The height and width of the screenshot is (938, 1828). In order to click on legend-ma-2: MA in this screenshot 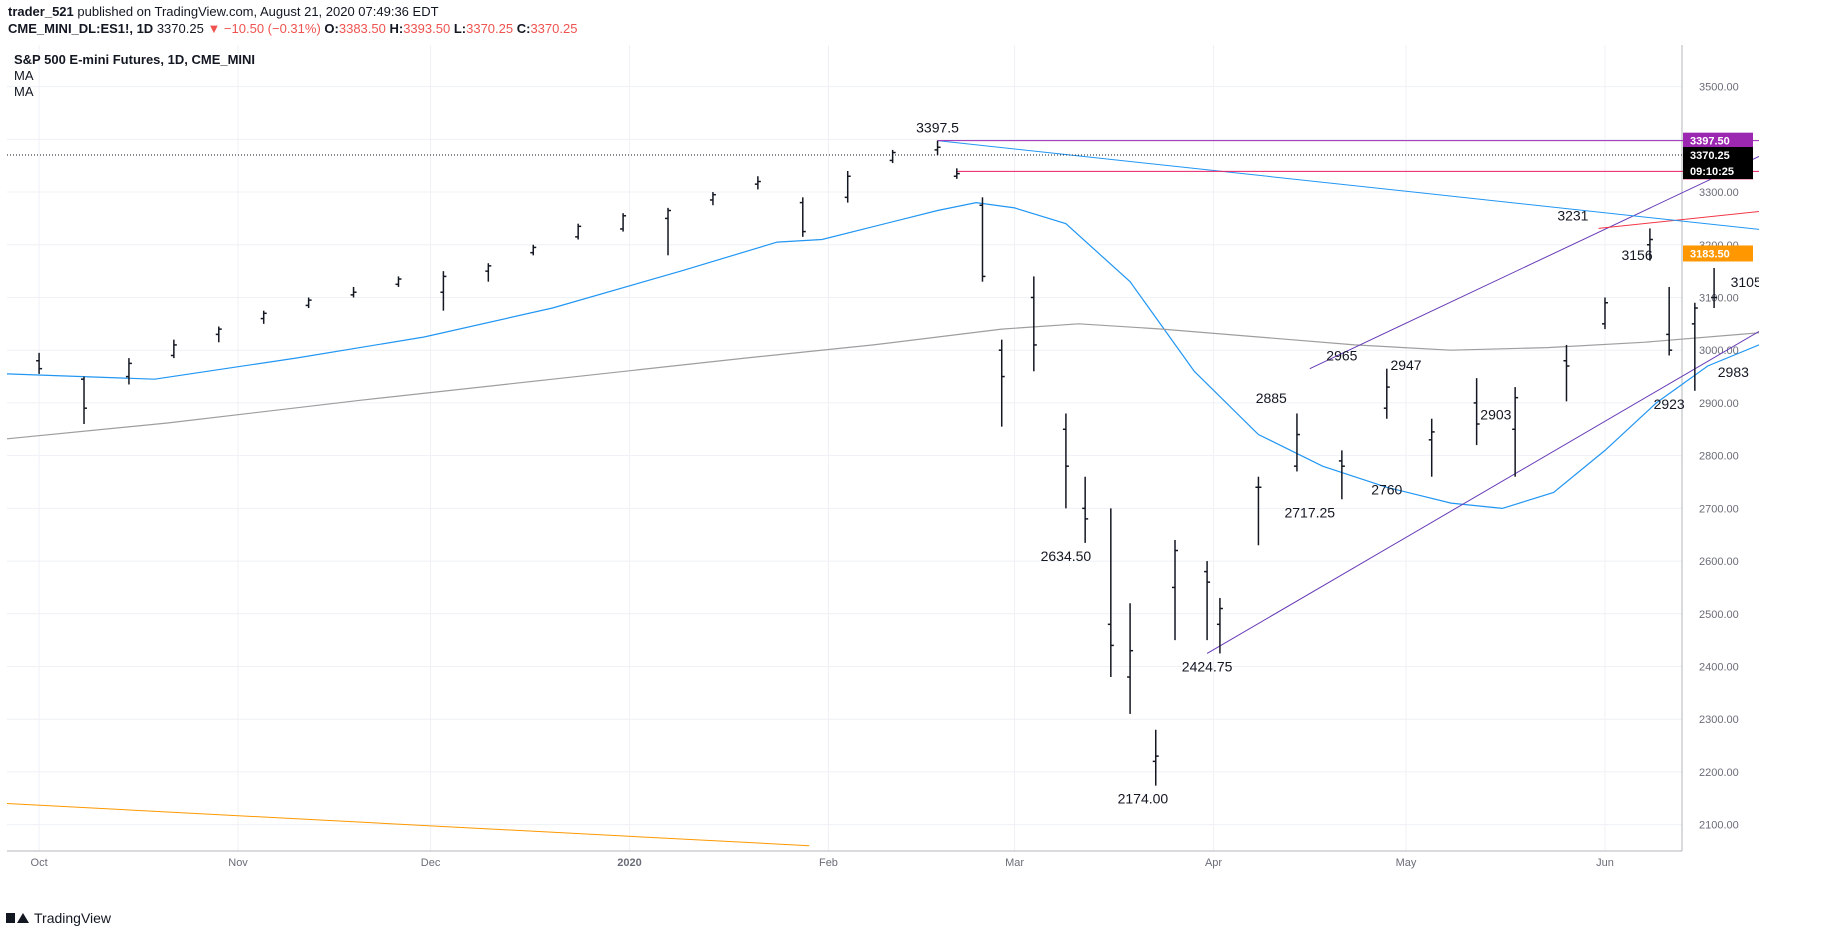, I will do `click(24, 91)`.